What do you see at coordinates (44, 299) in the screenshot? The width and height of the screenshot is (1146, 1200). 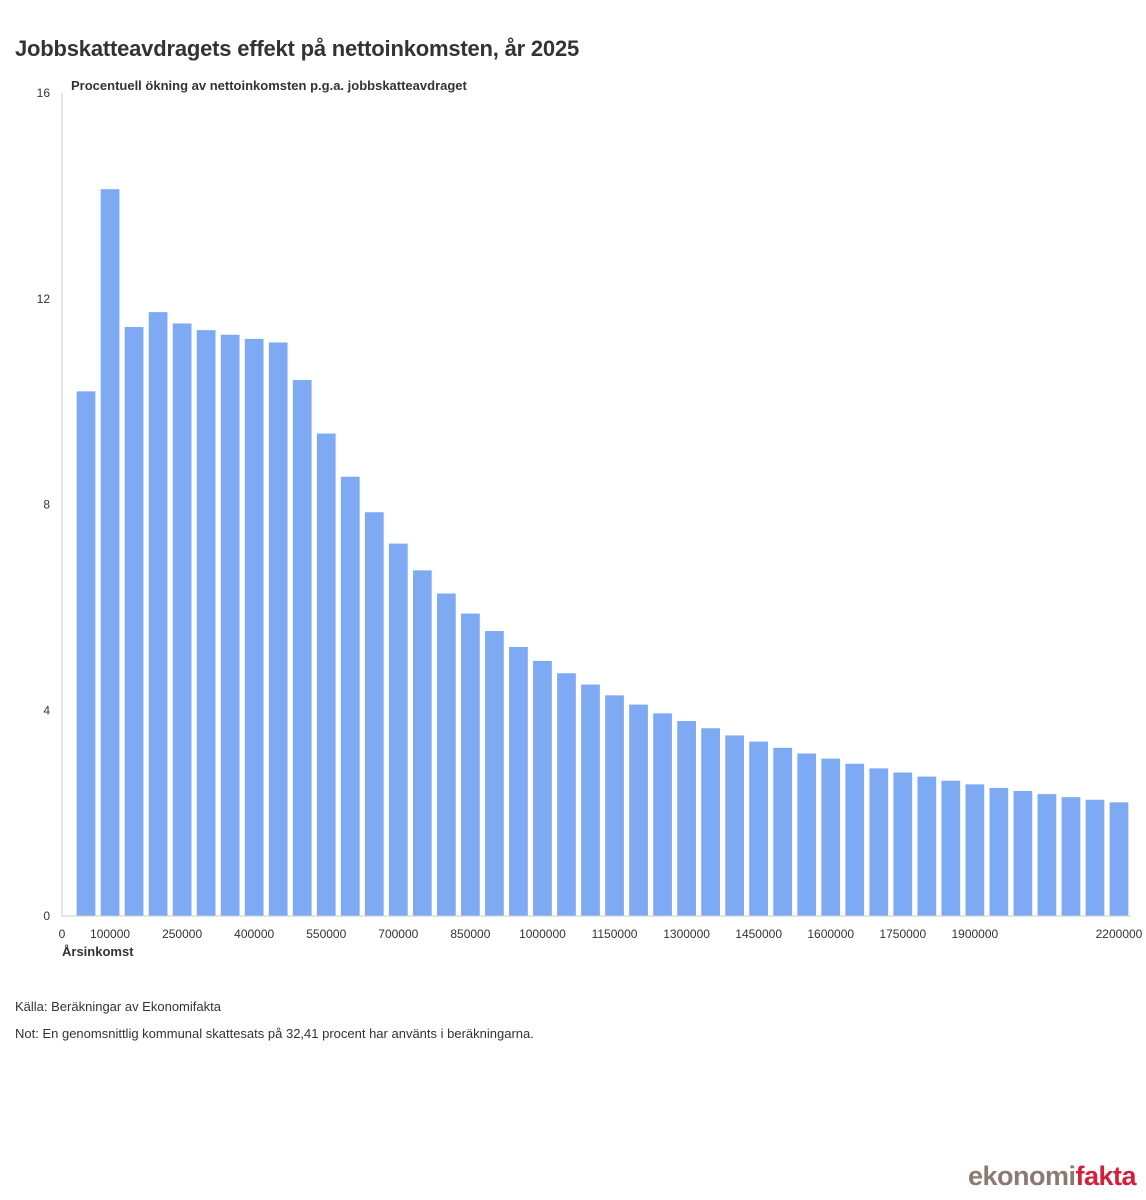 I see `y-tick-label: 12` at bounding box center [44, 299].